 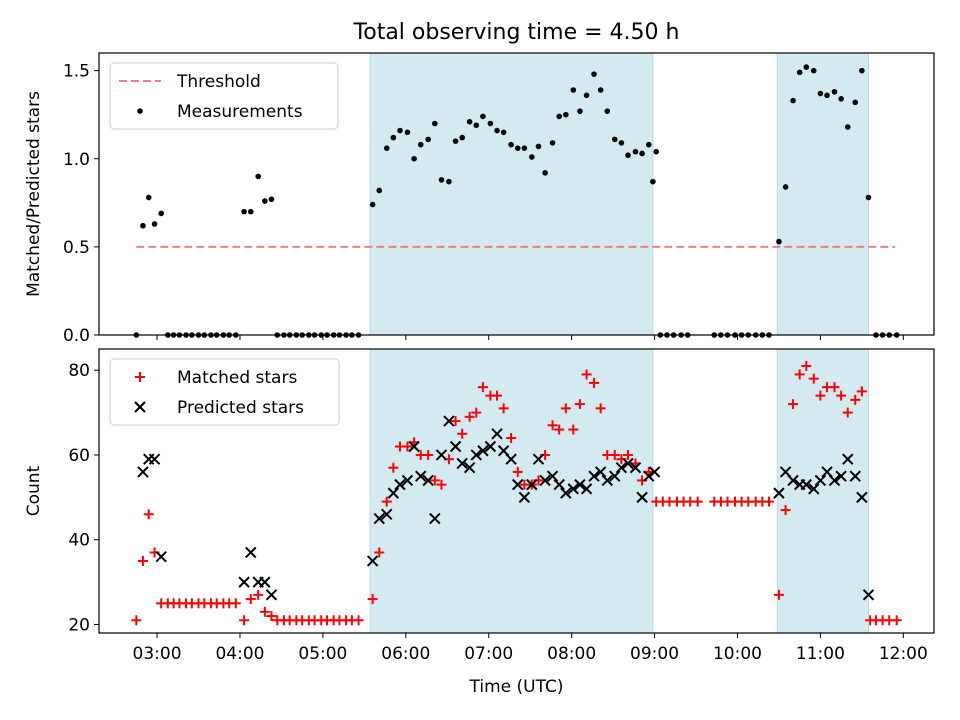 I want to click on y-tick-label: 0.0, so click(x=76, y=336).